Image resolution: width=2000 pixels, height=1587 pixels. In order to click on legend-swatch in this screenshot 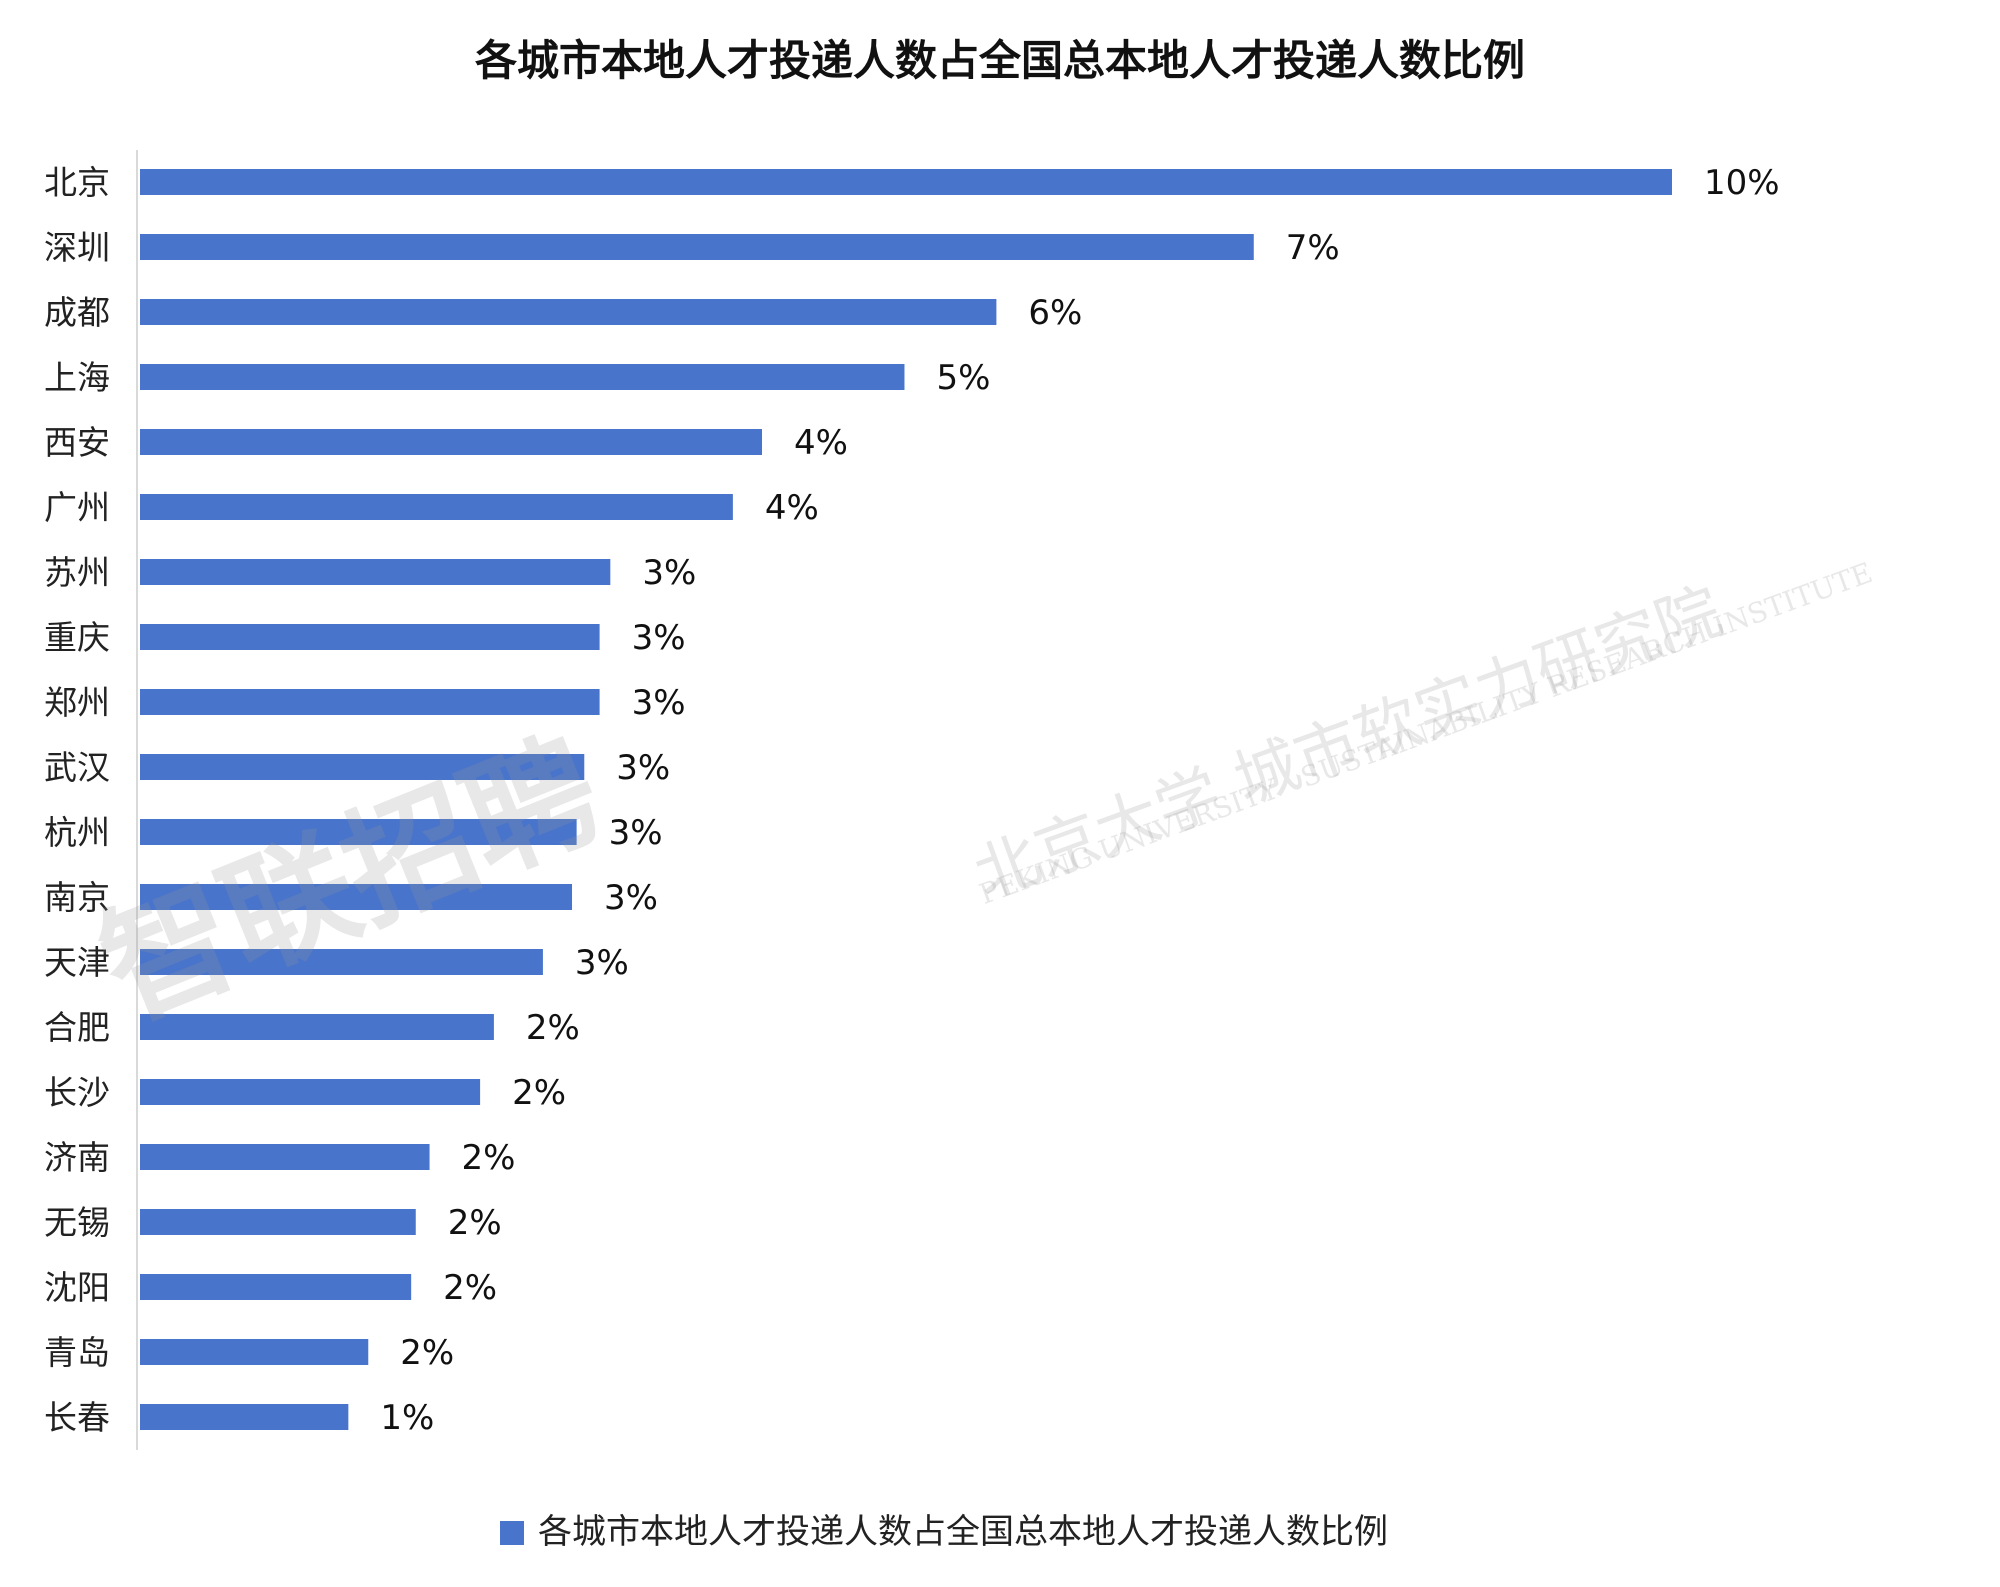, I will do `click(512, 1533)`.